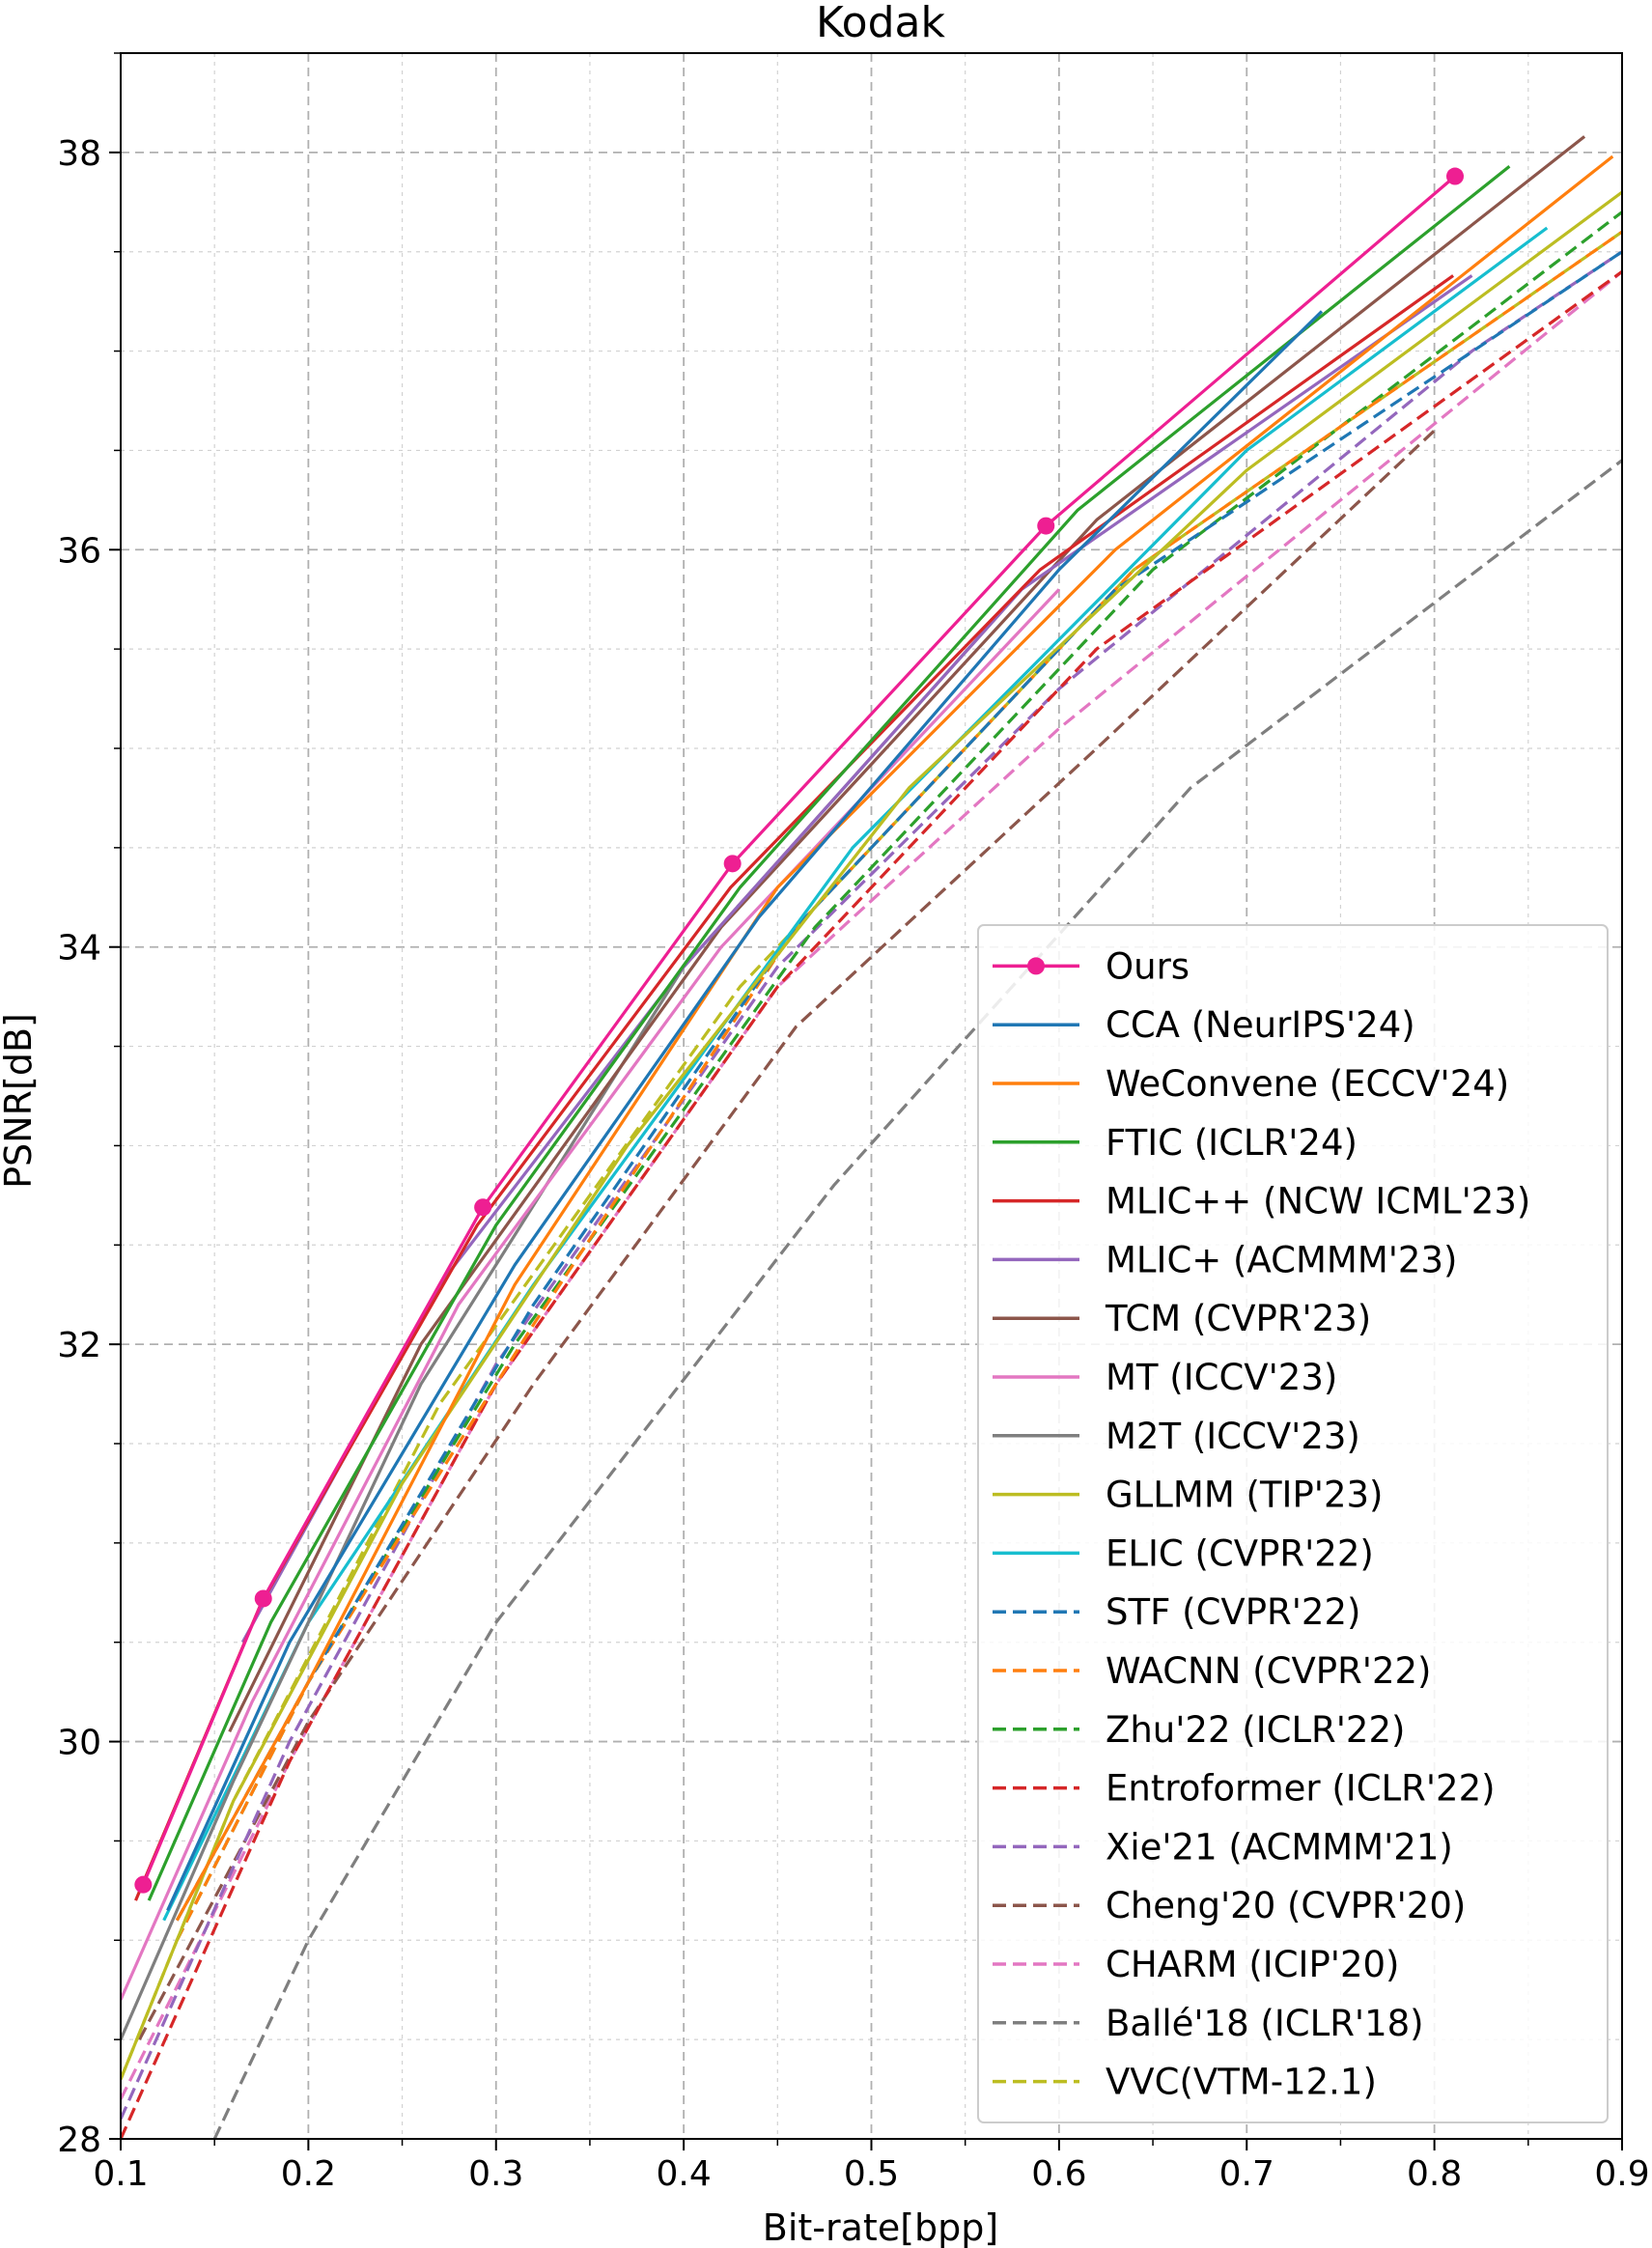 Image resolution: width=1652 pixels, height=2248 pixels. Describe the element at coordinates (1318, 1202) in the screenshot. I see `legend-label: MLIC++ (NCW ICML'23)` at that location.